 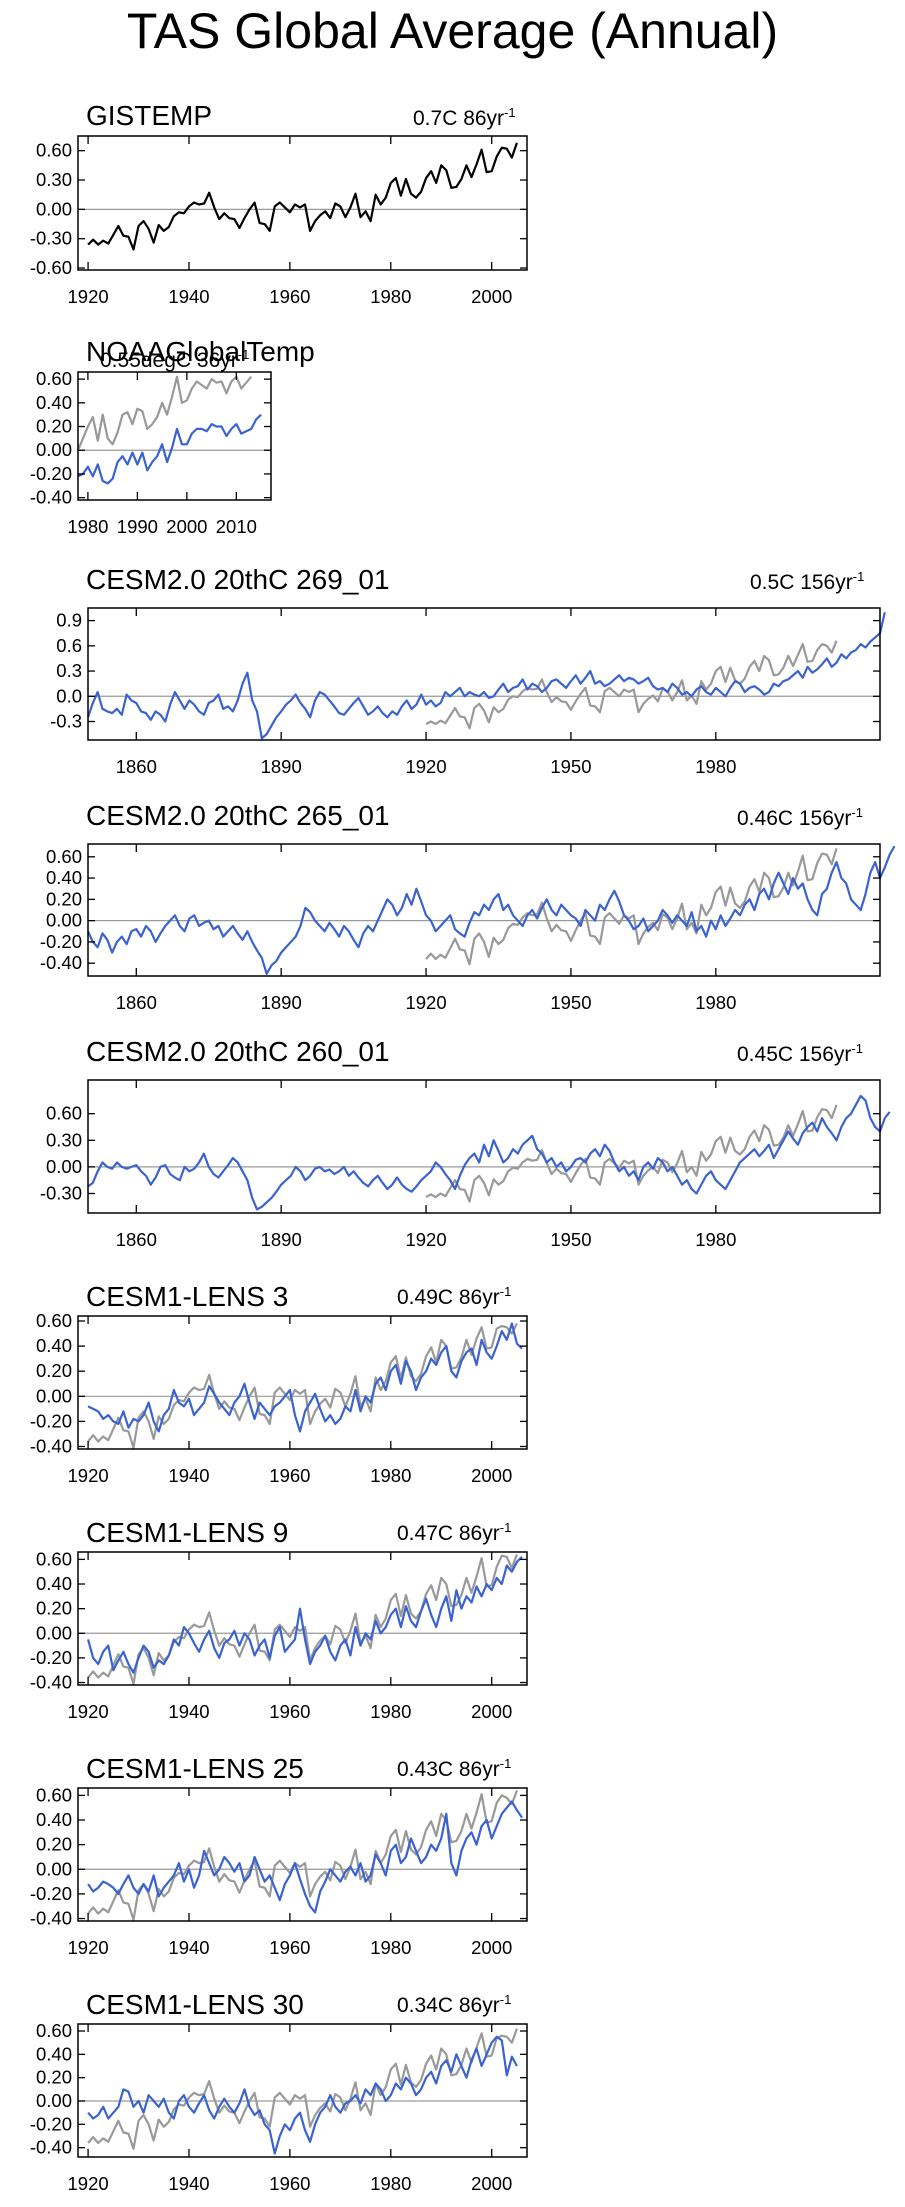 What do you see at coordinates (195, 2004) in the screenshot?
I see `chart-title: CESM1-LENS 30` at bounding box center [195, 2004].